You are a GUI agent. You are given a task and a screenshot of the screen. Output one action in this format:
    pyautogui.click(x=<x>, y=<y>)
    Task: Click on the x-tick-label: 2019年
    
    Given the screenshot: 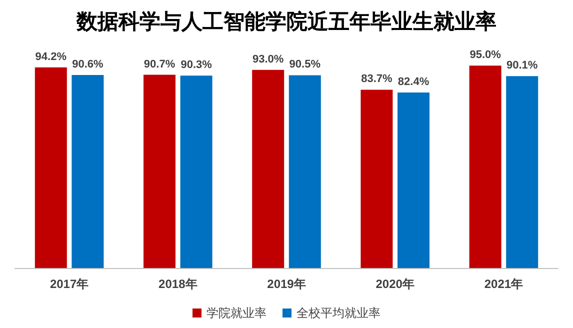 What is the action you would take?
    pyautogui.click(x=286, y=284)
    